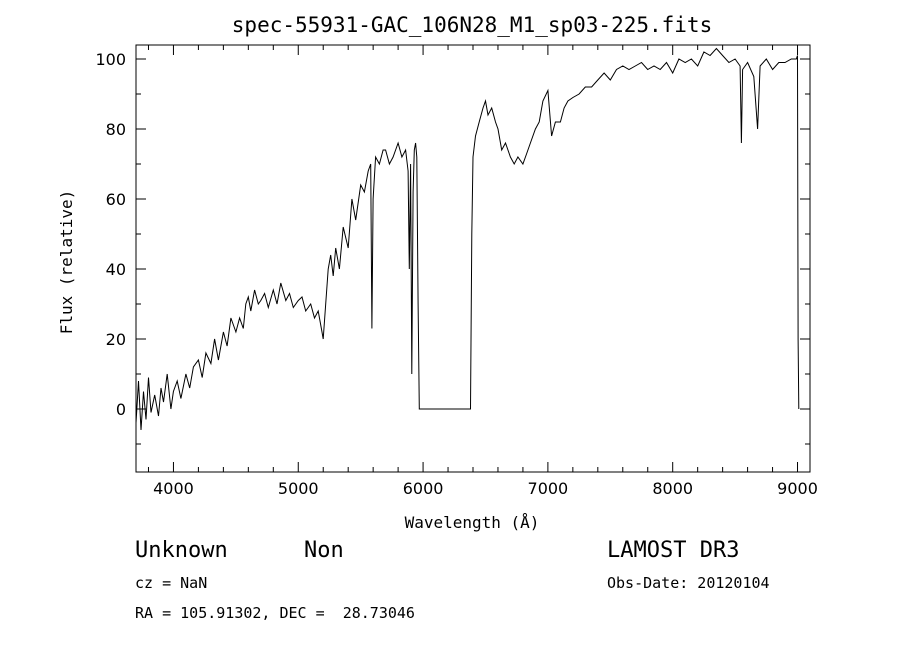 The height and width of the screenshot is (649, 900). I want to click on x-tick-label: 8000, so click(672, 488).